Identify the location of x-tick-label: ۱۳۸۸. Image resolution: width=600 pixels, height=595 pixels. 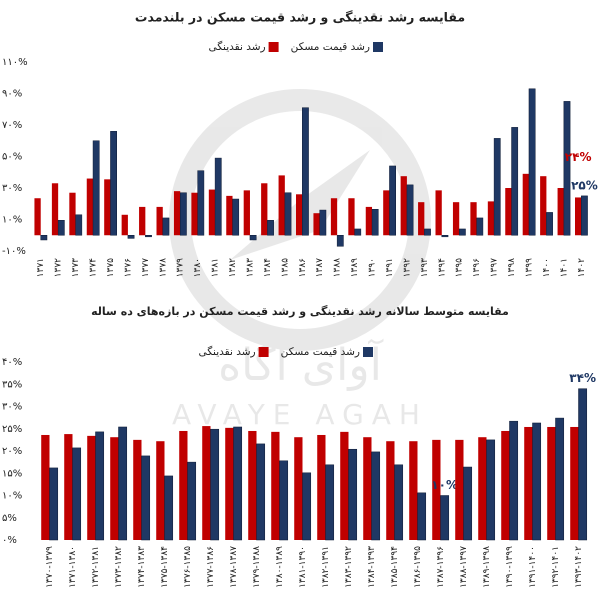
(338, 268).